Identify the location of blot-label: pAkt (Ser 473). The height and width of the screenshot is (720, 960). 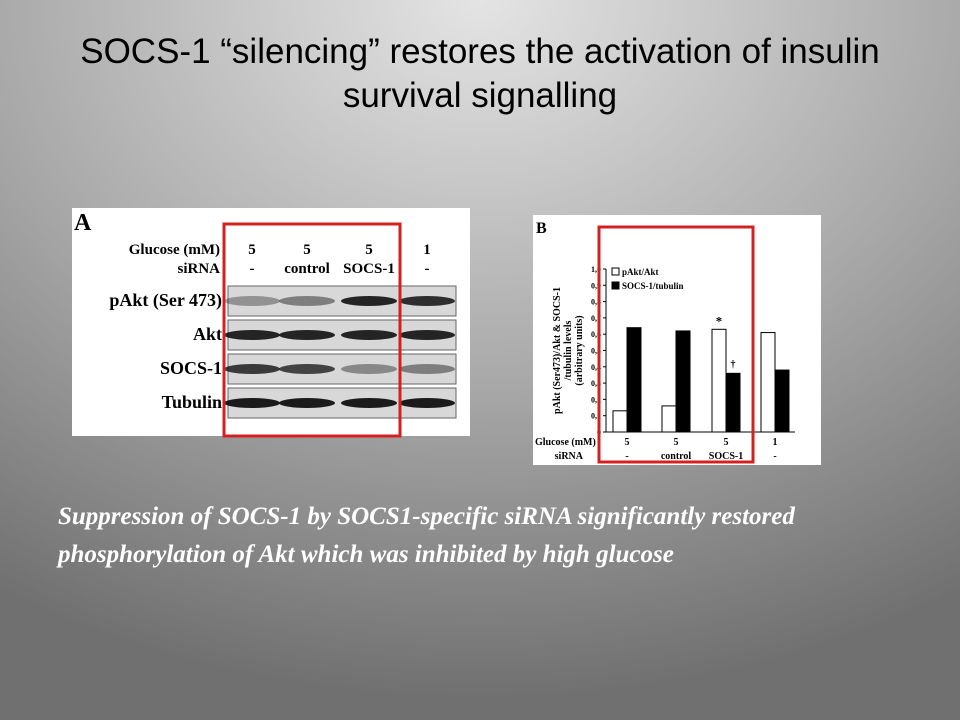
(165, 300).